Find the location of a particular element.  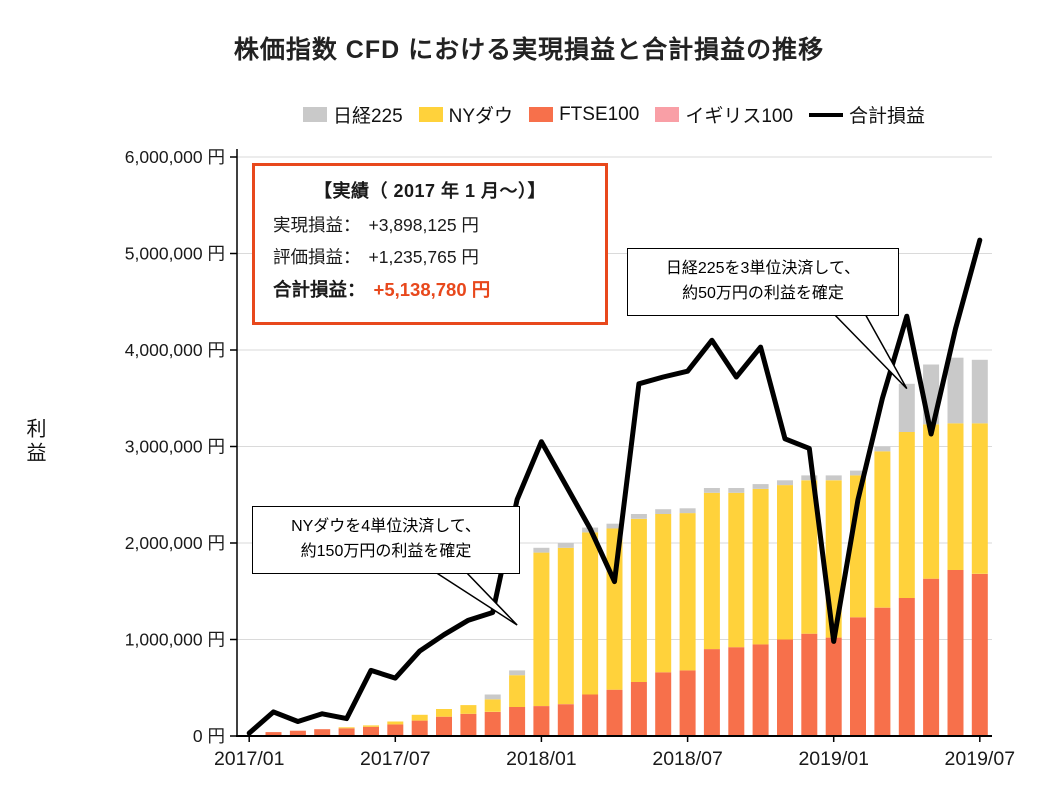

svg-text: 4,000,000 円 is located at coordinates (175, 350).